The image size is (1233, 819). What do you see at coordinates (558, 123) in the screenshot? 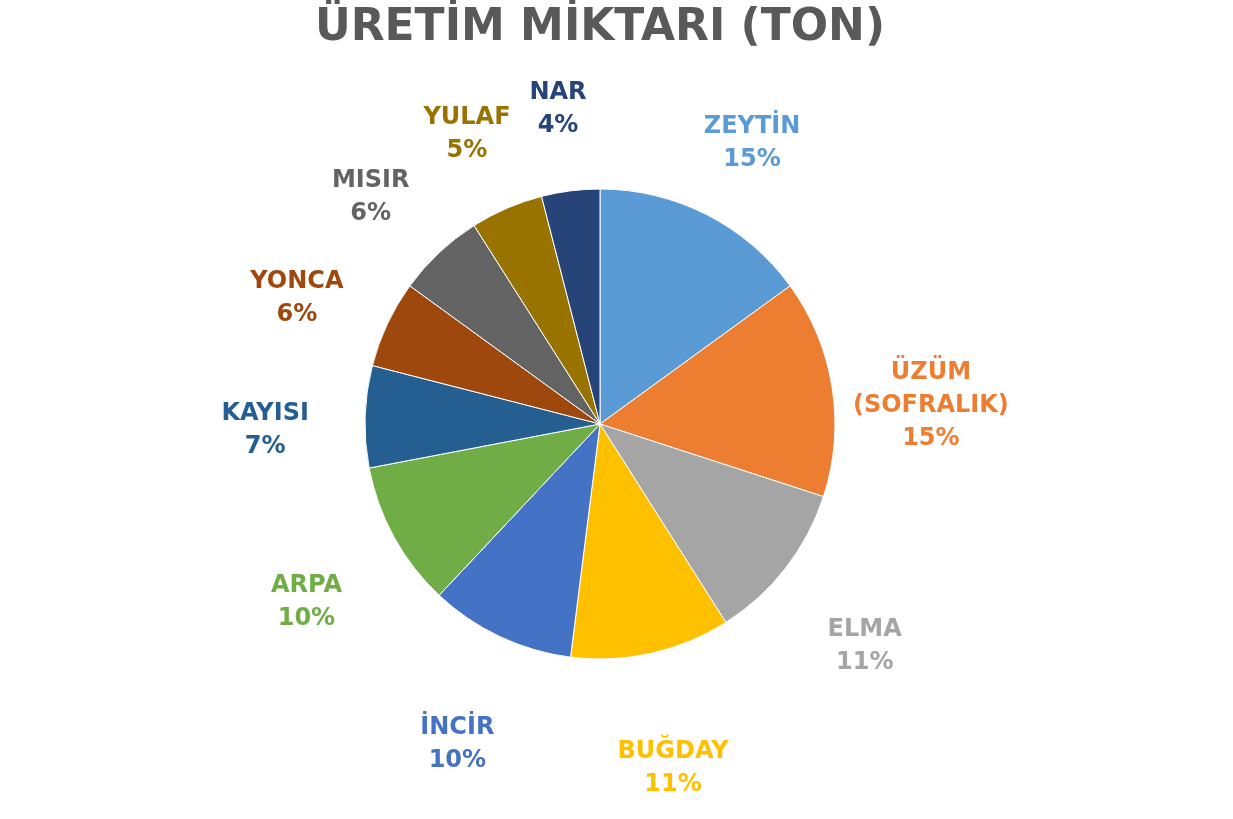
I see `data-label: 4%` at bounding box center [558, 123].